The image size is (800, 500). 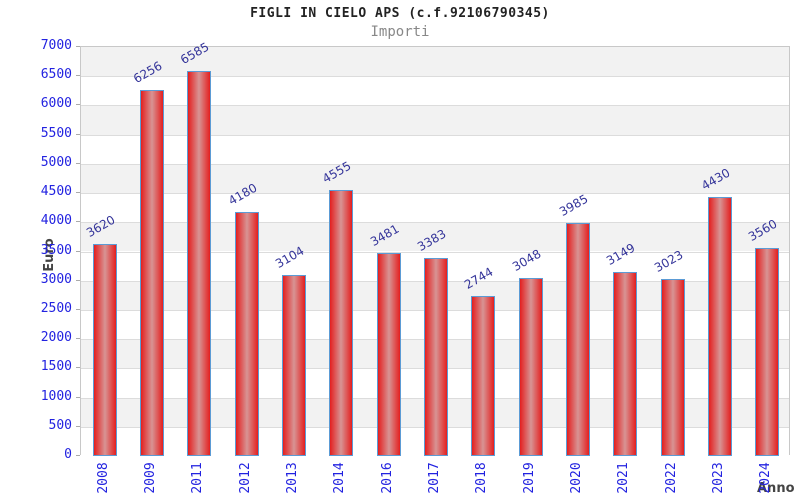 I want to click on bar-2014, so click(x=341, y=322).